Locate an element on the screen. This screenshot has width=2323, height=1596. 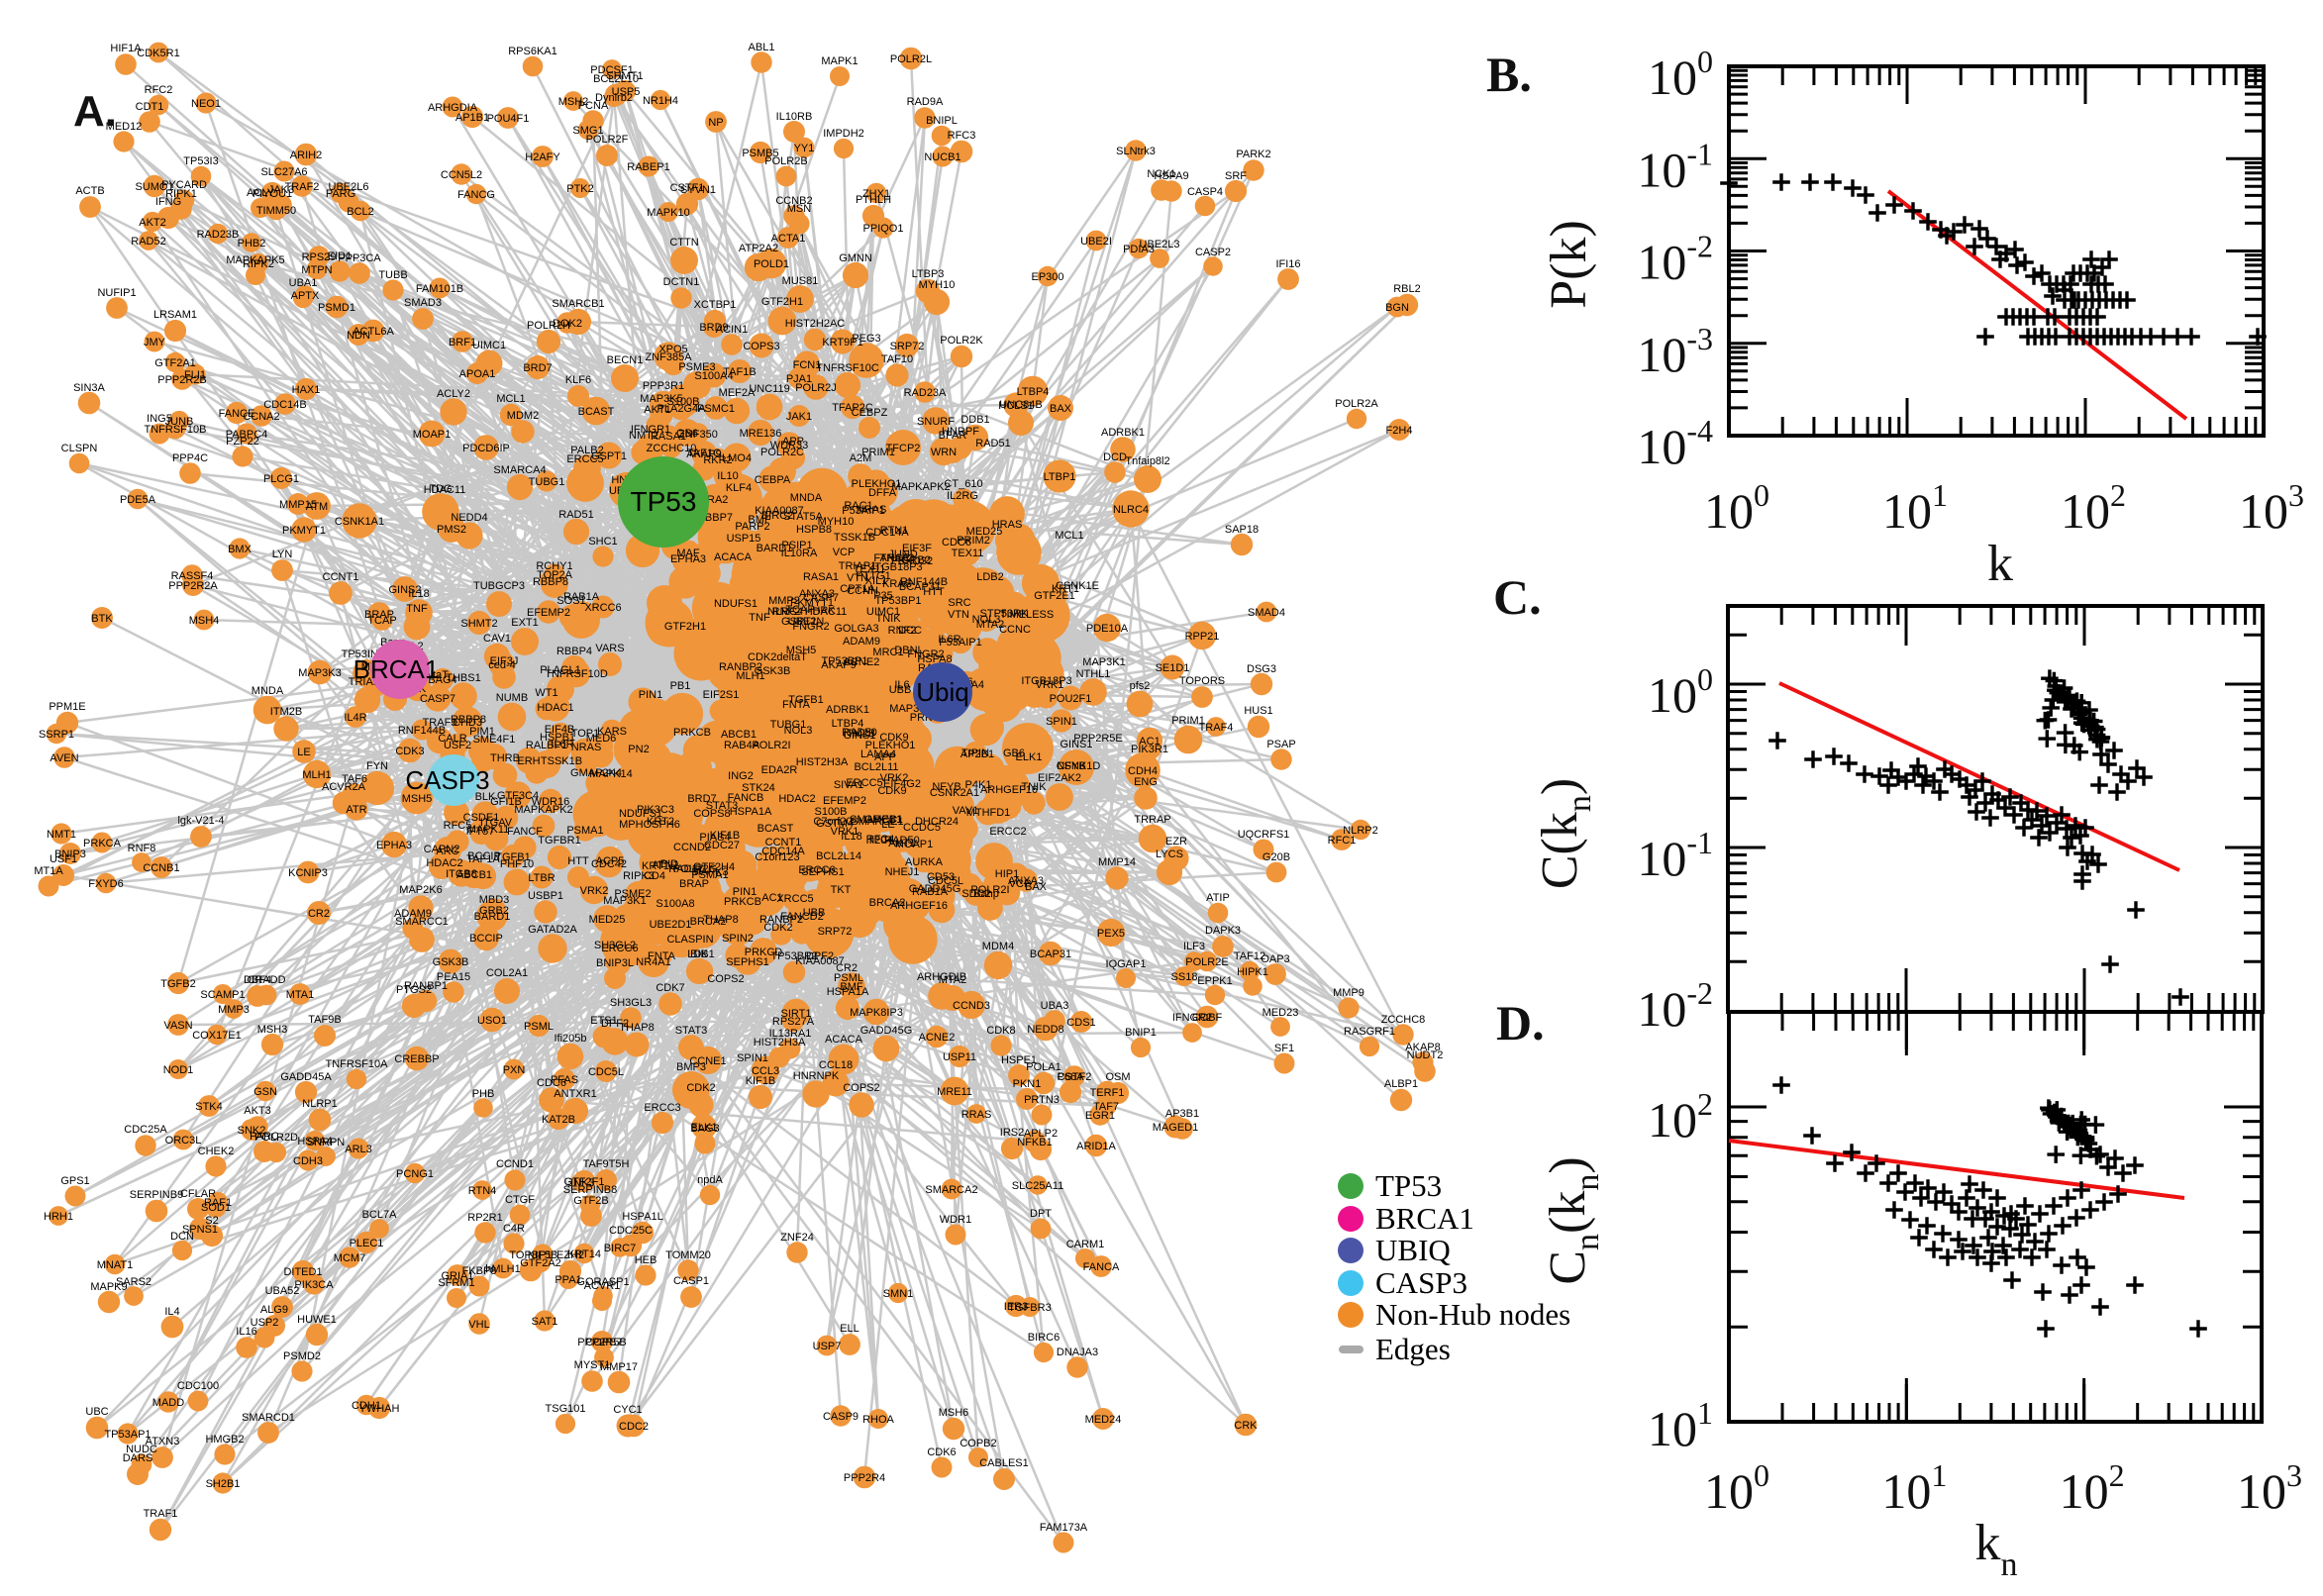
svg-text: RPP21 is located at coordinates (1203, 637).